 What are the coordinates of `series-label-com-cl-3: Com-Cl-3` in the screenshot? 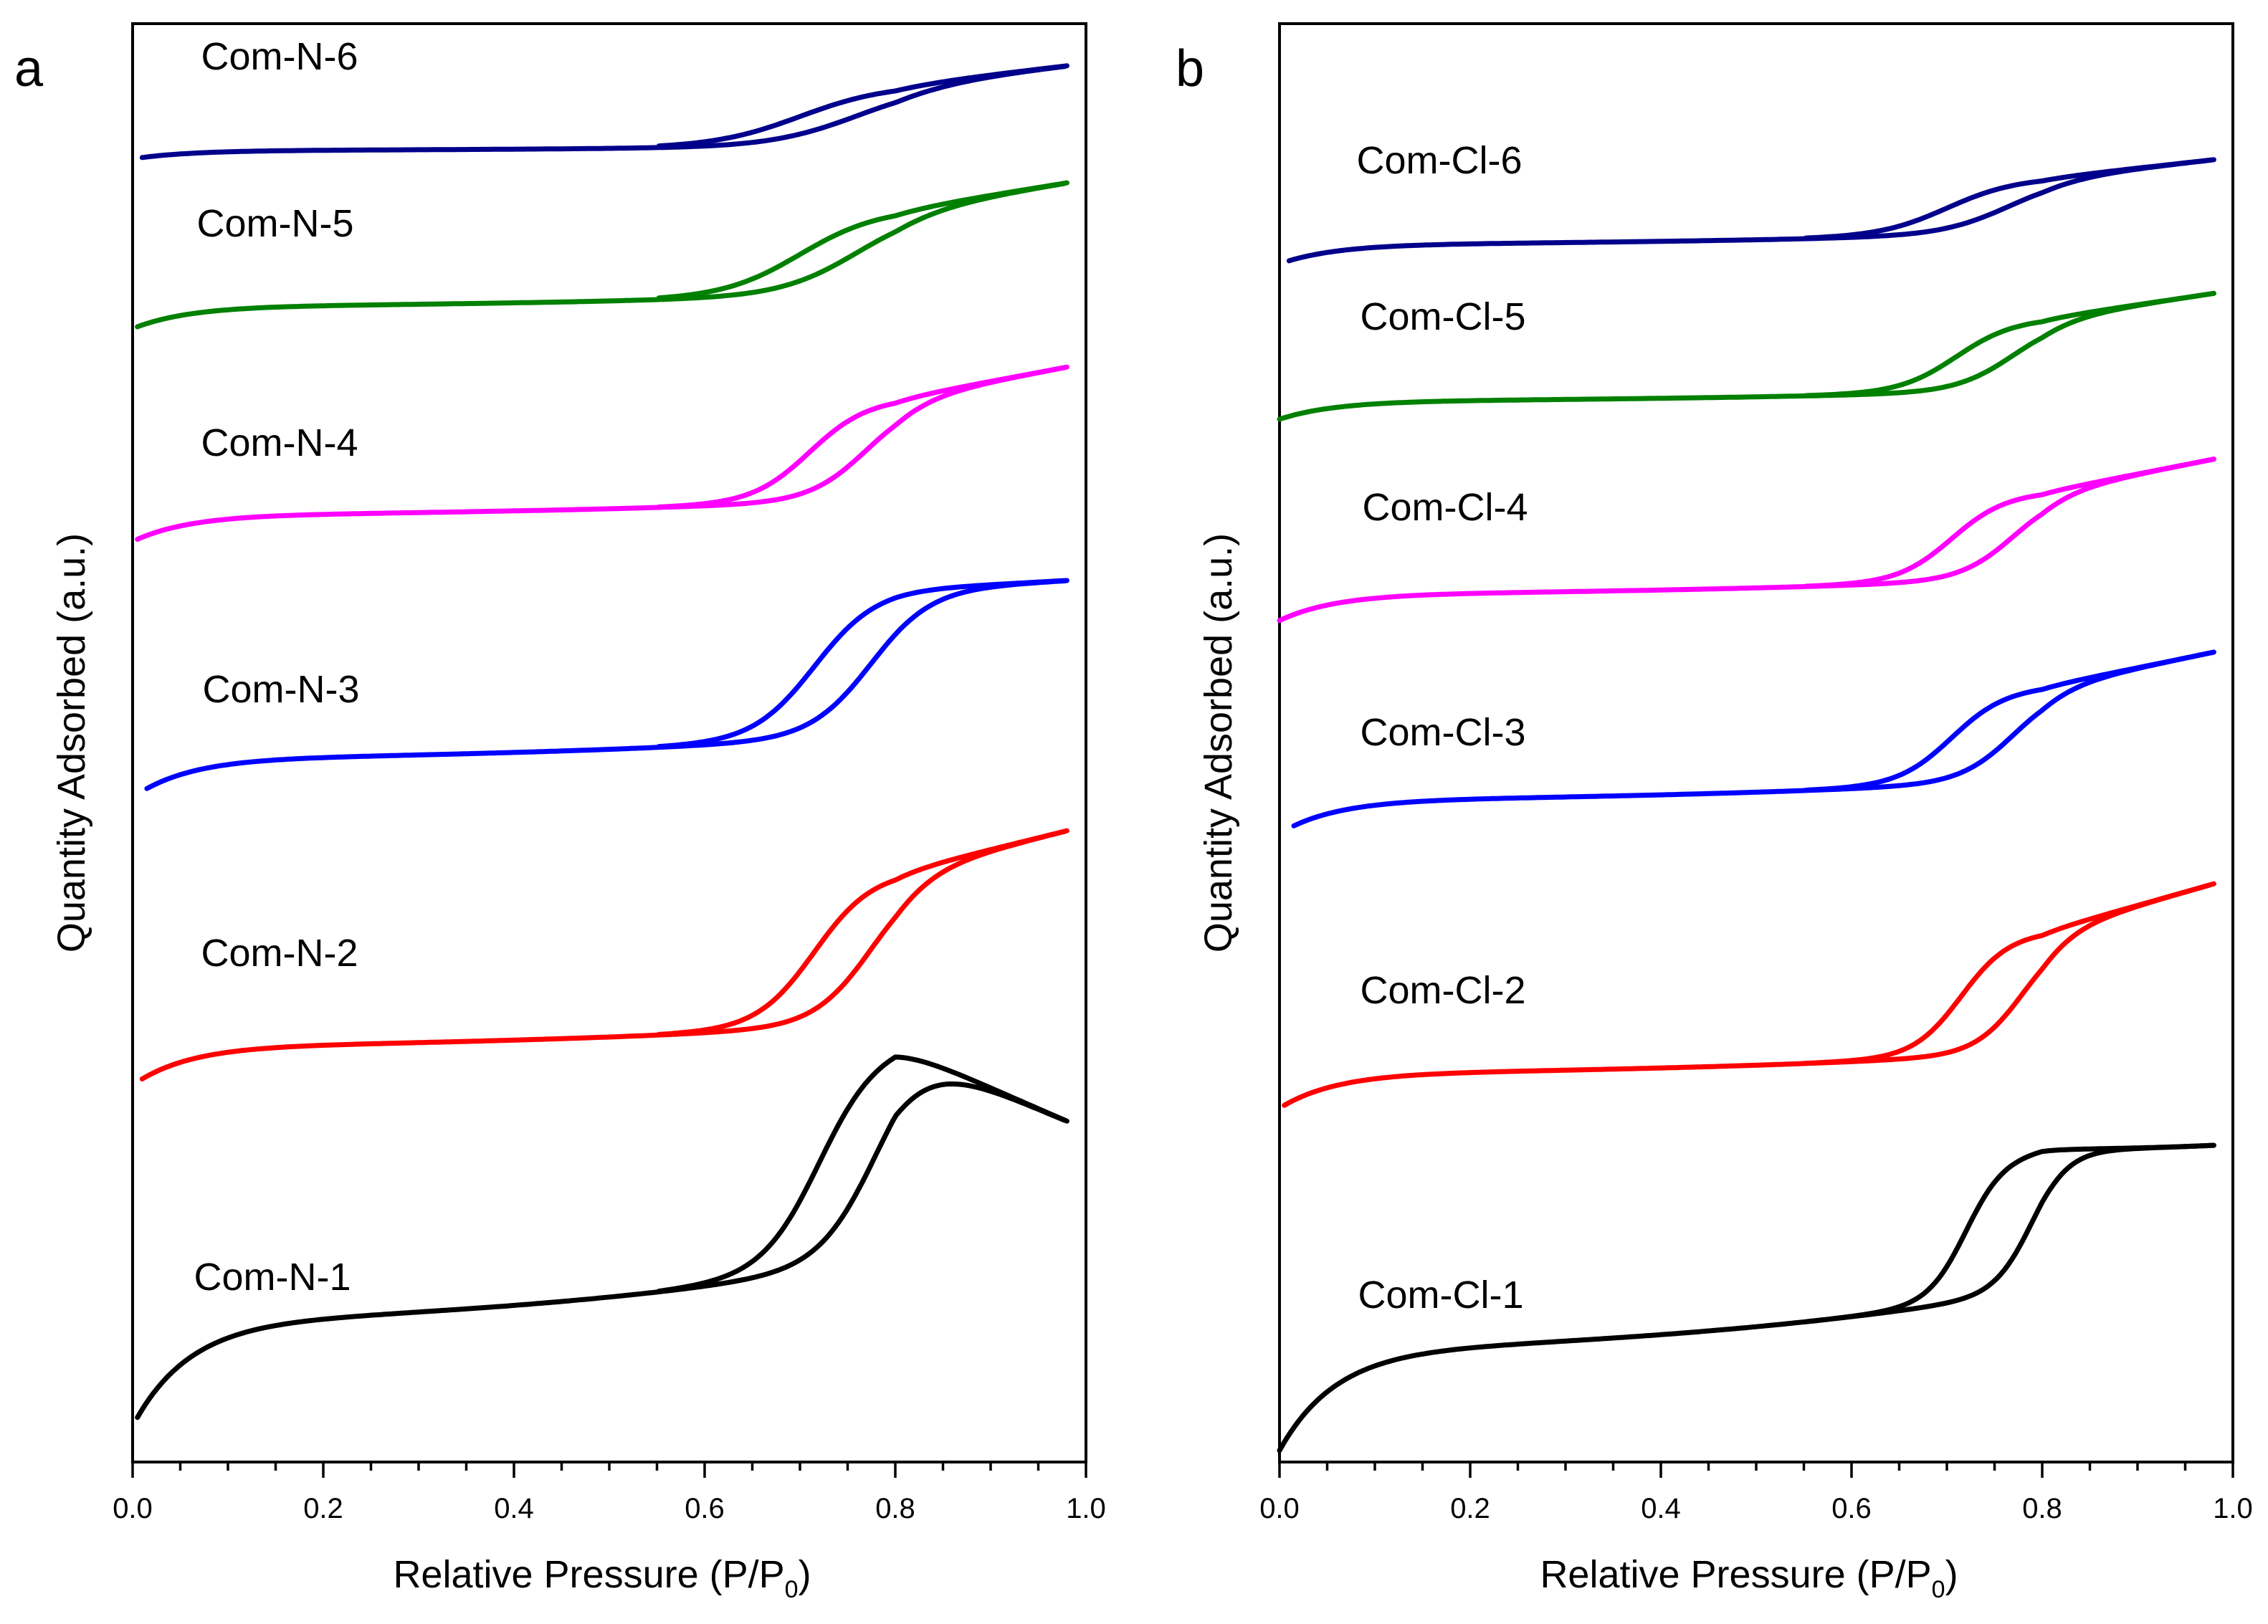 It's located at (1442, 732).